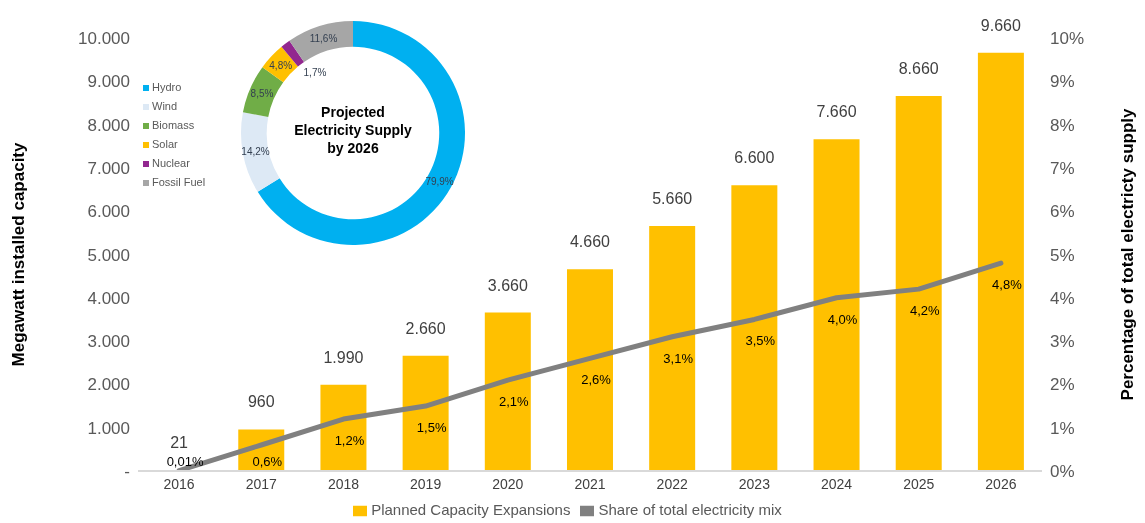 The width and height of the screenshot is (1145, 523). I want to click on y2-tick-label: 3%, so click(1062, 342).